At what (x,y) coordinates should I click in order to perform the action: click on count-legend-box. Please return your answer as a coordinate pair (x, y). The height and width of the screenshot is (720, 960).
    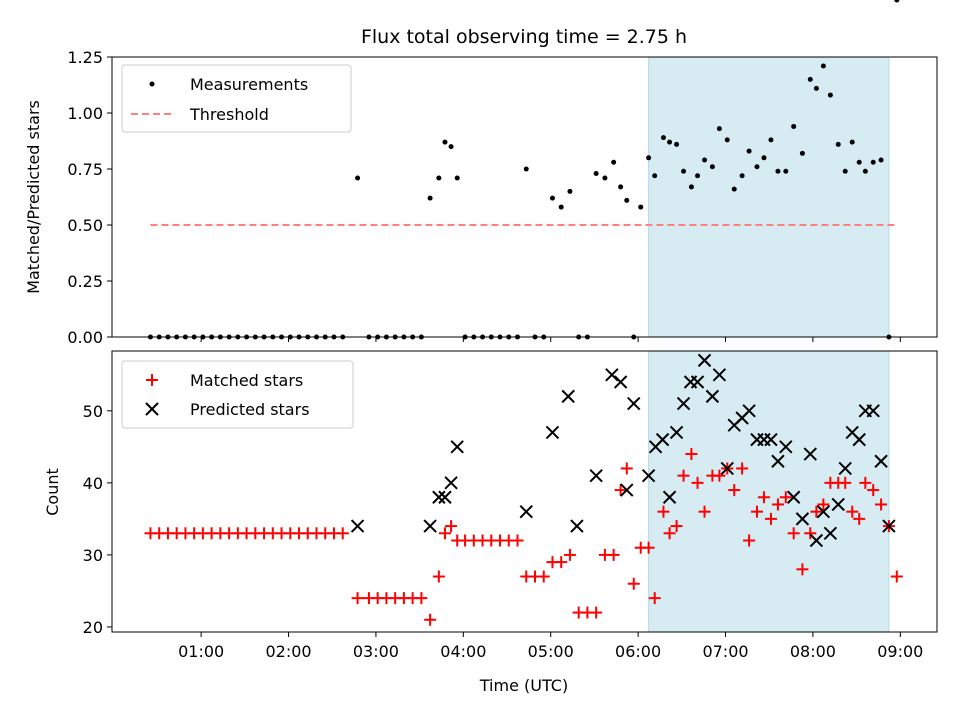
    Looking at the image, I should click on (237, 394).